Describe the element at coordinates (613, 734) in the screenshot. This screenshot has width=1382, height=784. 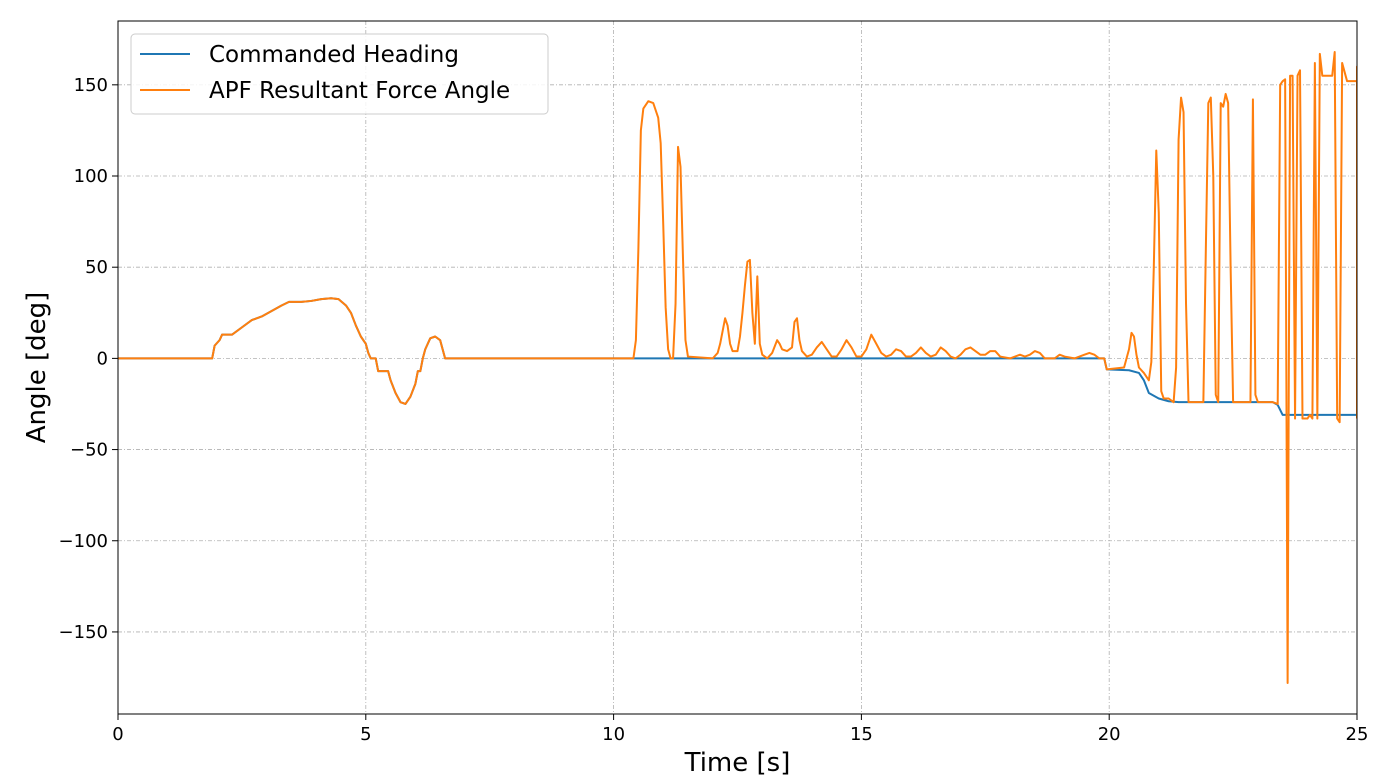
I see `x-tick-label: 10` at that location.